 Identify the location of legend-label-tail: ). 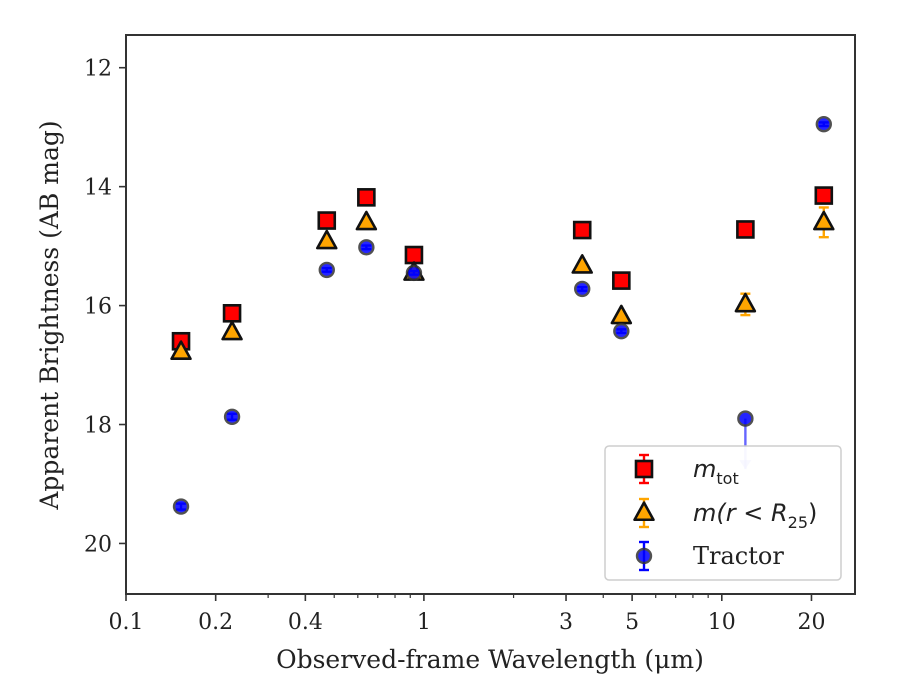
(812, 513).